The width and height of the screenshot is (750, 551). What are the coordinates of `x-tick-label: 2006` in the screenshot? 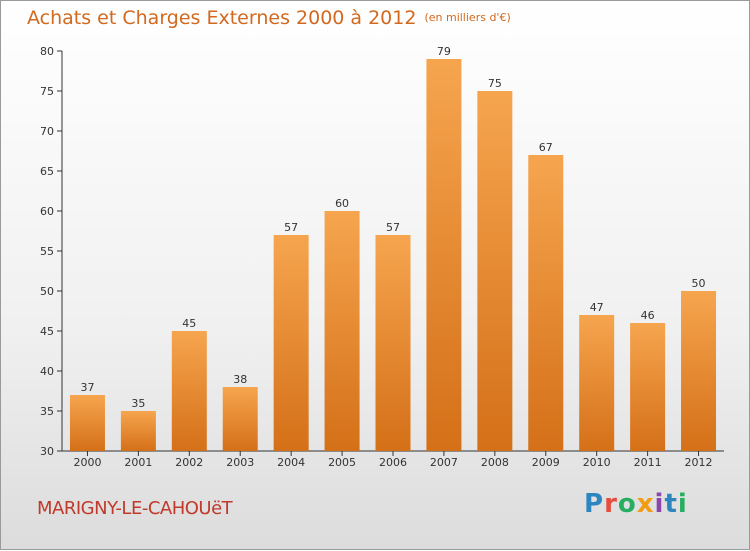 It's located at (393, 462).